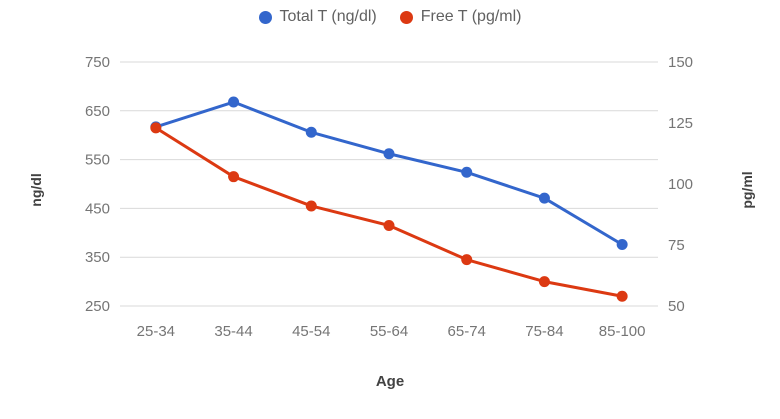 Image resolution: width=780 pixels, height=419 pixels. Describe the element at coordinates (471, 16) in the screenshot. I see `legend-label: Free T (pg/ml)` at that location.